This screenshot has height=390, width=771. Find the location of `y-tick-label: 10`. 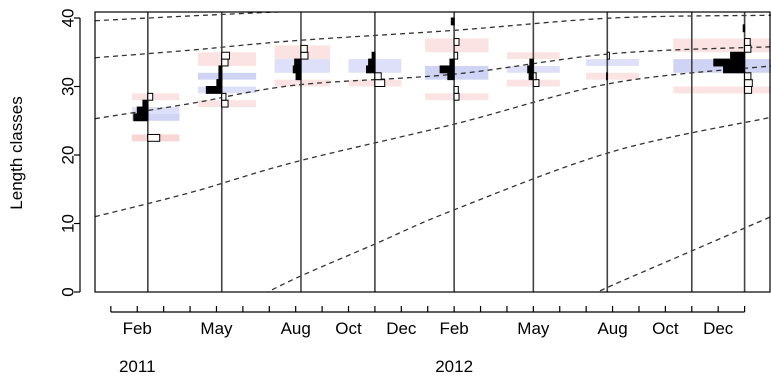

y-tick-label: 10 is located at coordinates (68, 223).